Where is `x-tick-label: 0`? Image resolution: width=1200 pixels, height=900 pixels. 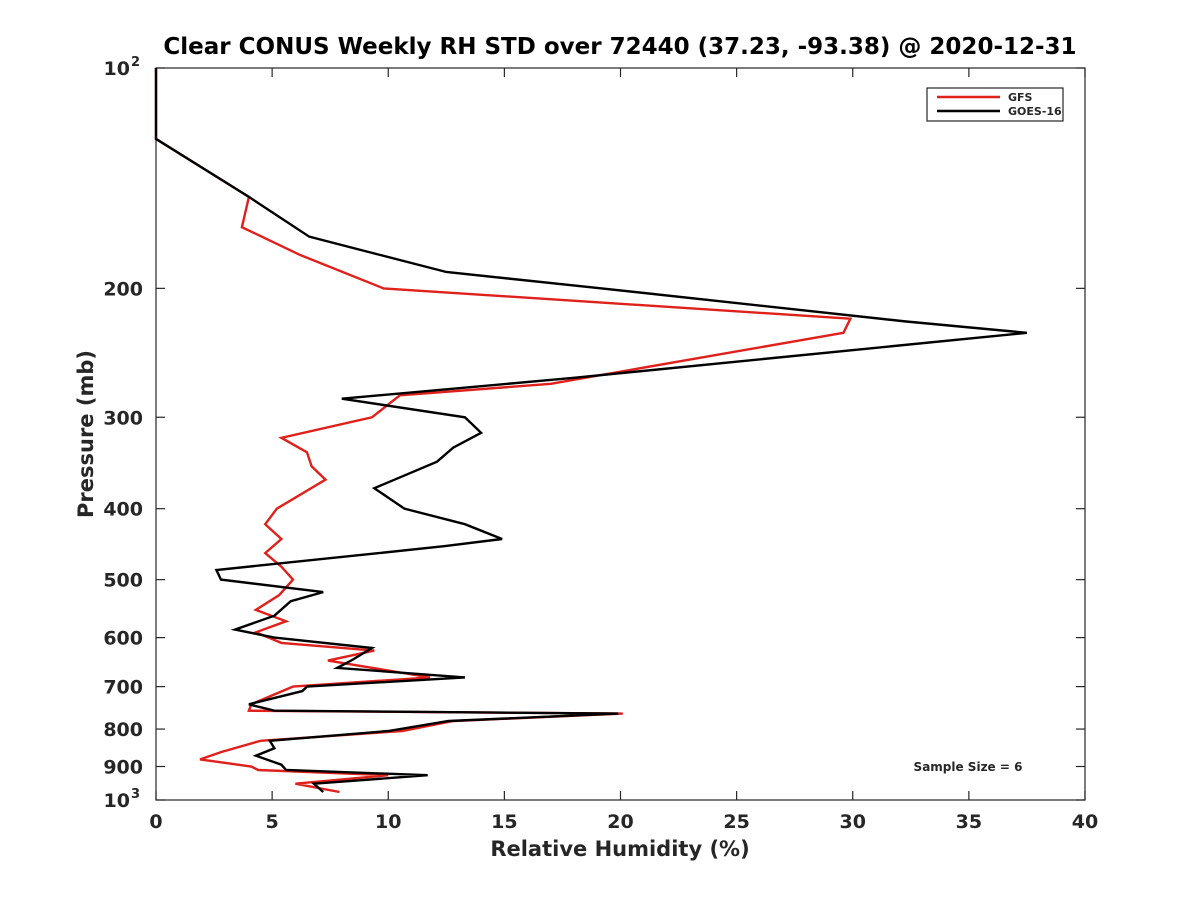 x-tick-label: 0 is located at coordinates (155, 822).